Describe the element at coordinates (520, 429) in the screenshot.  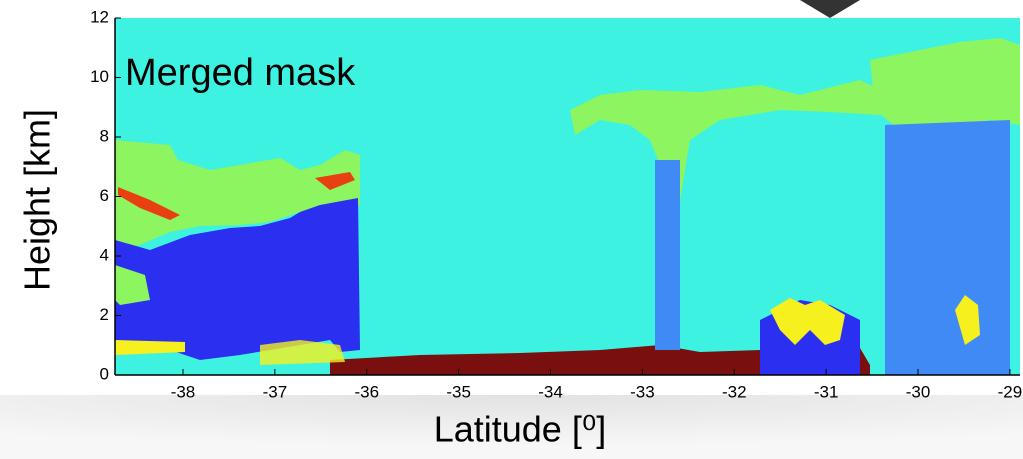
I see `x-axis-label: Latitude [⁰]` at that location.